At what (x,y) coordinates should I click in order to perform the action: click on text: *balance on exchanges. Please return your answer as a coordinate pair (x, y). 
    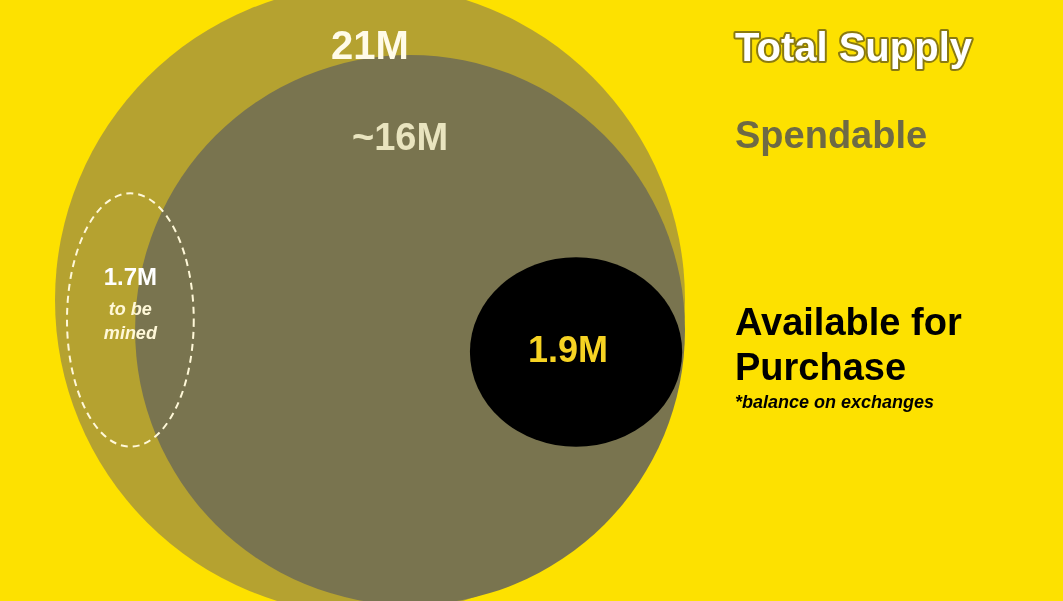
    Looking at the image, I should click on (835, 401).